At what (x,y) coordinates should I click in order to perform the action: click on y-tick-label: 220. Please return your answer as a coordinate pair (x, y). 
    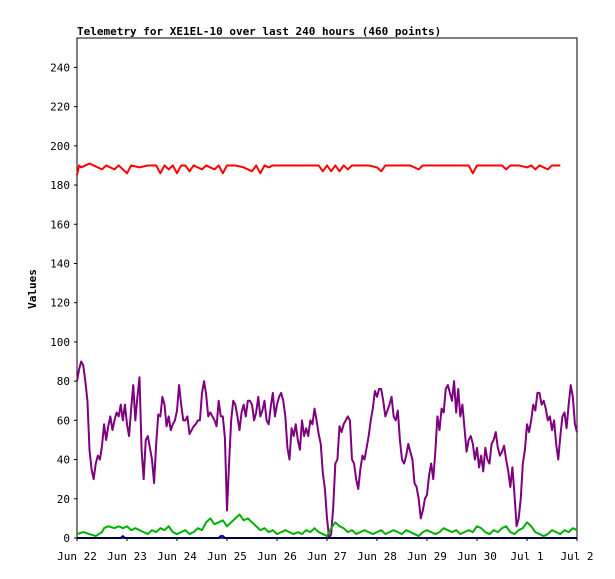
    Looking at the image, I should click on (60, 107).